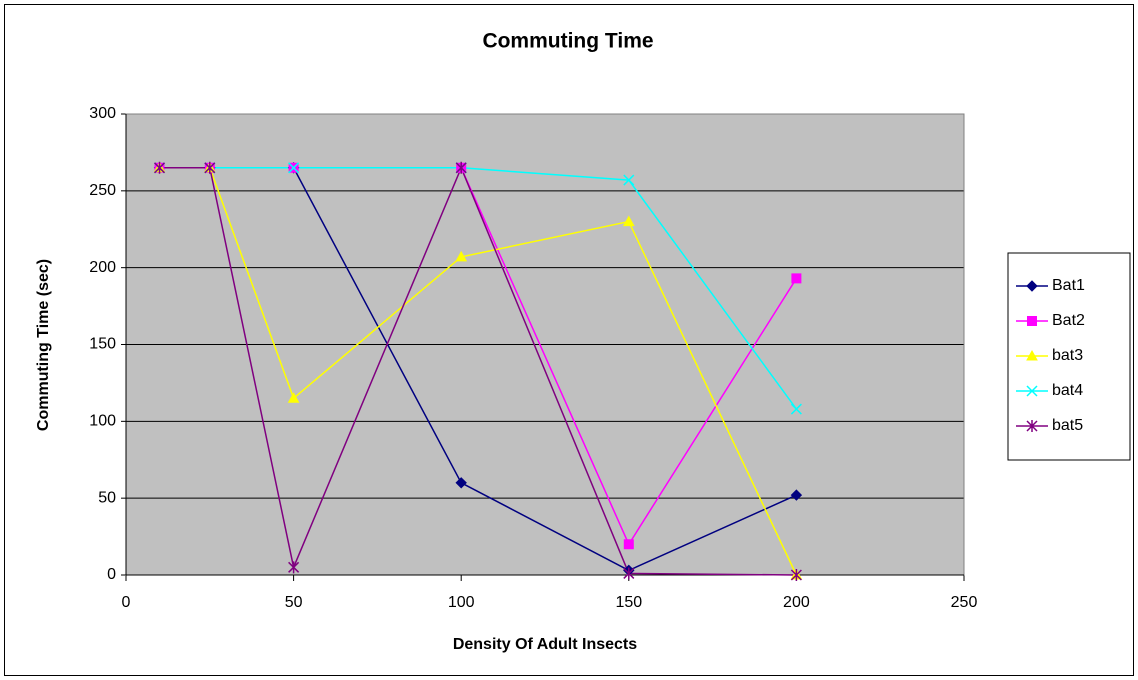  What do you see at coordinates (796, 602) in the screenshot?
I see `x-tick-label: 200` at bounding box center [796, 602].